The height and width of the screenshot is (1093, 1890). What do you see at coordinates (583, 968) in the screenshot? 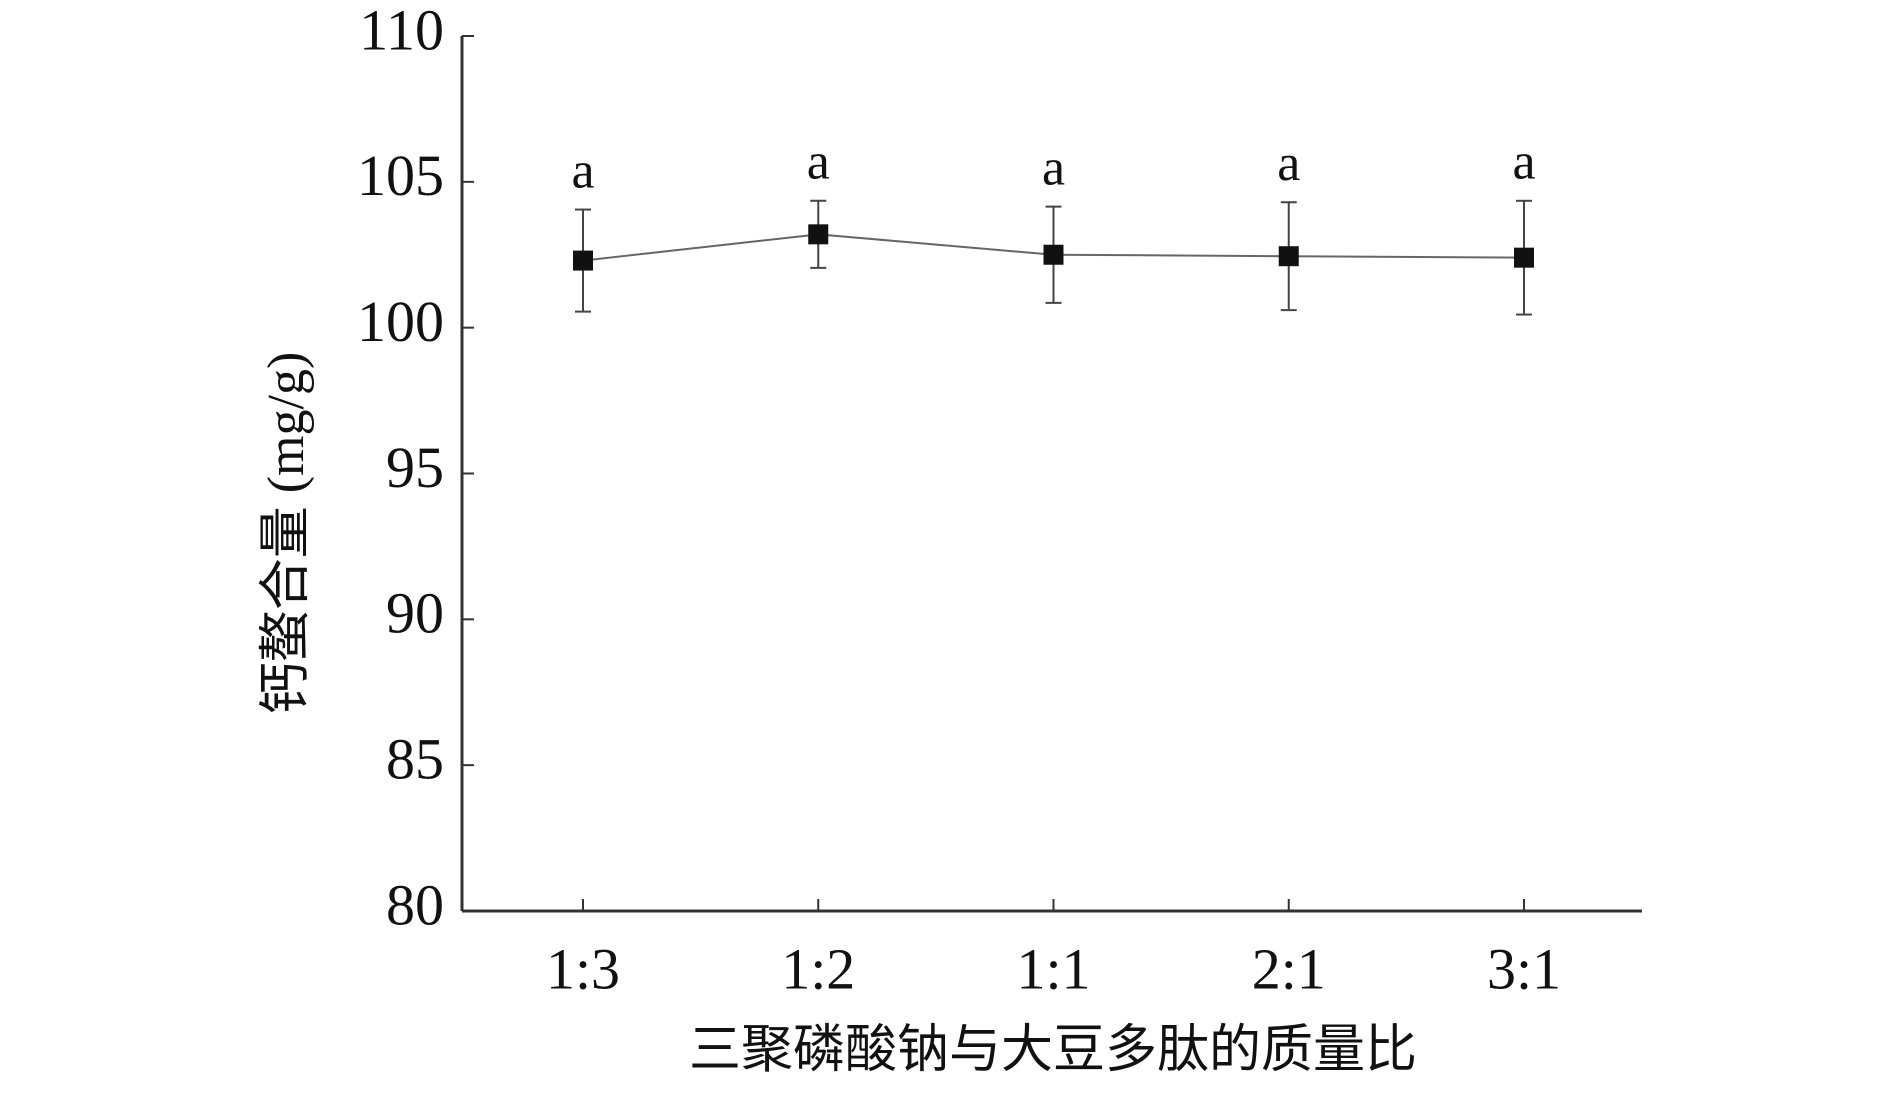
I see `x-tick-label: 1:3` at bounding box center [583, 968].